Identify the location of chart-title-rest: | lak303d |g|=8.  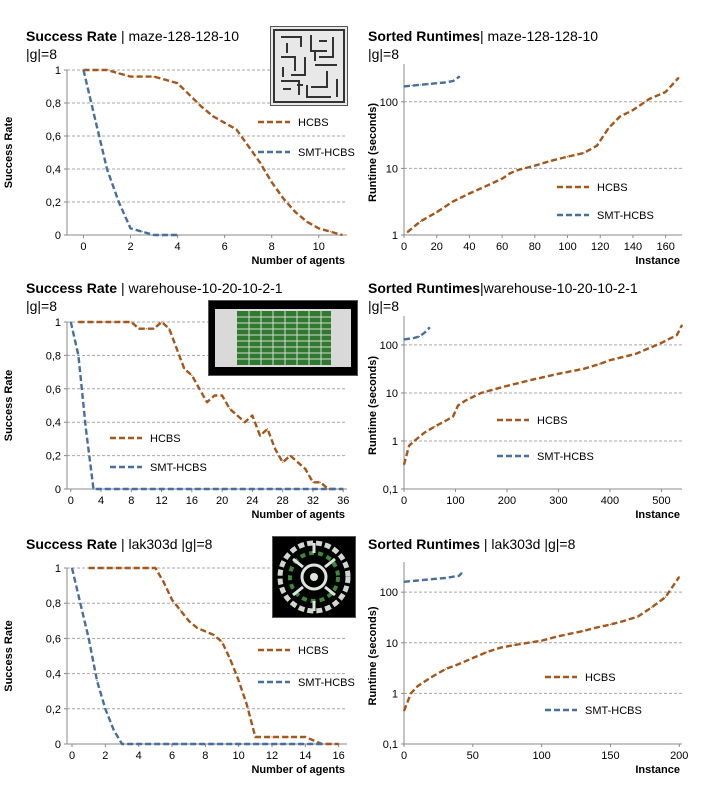
(165, 544).